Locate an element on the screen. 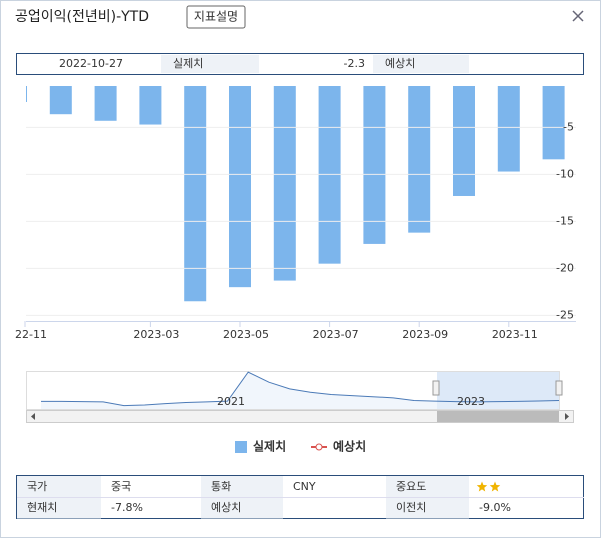 The width and height of the screenshot is (601, 538). cell: 중요도 is located at coordinates (411, 486).